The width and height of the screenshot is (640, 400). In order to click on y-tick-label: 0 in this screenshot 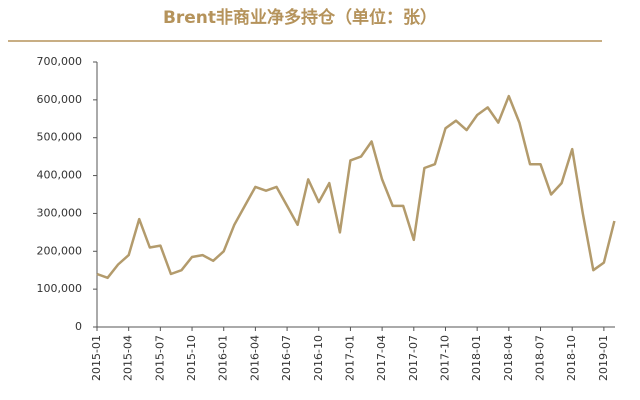, I will do `click(78, 326)`.